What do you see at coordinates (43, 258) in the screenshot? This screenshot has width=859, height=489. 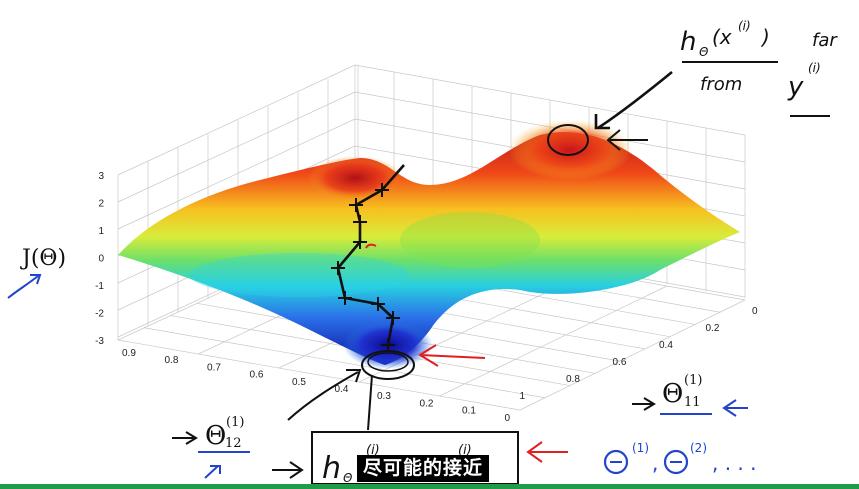 I see `z-axis-label: J(Θ)` at bounding box center [43, 258].